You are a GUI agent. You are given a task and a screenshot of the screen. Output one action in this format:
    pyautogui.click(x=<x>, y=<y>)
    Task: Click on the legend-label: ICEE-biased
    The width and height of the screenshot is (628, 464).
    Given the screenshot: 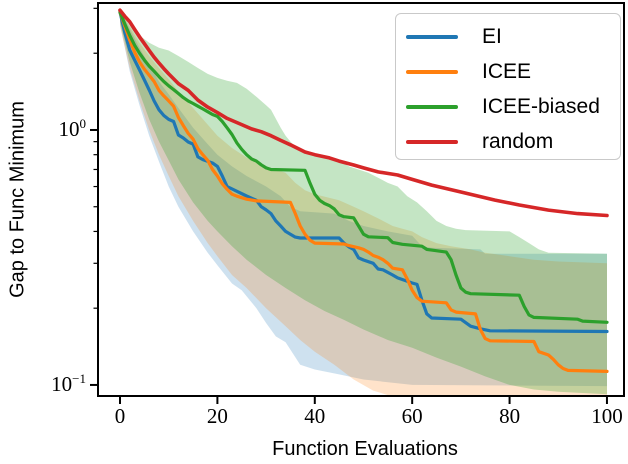 What is the action you would take?
    pyautogui.click(x=541, y=106)
    